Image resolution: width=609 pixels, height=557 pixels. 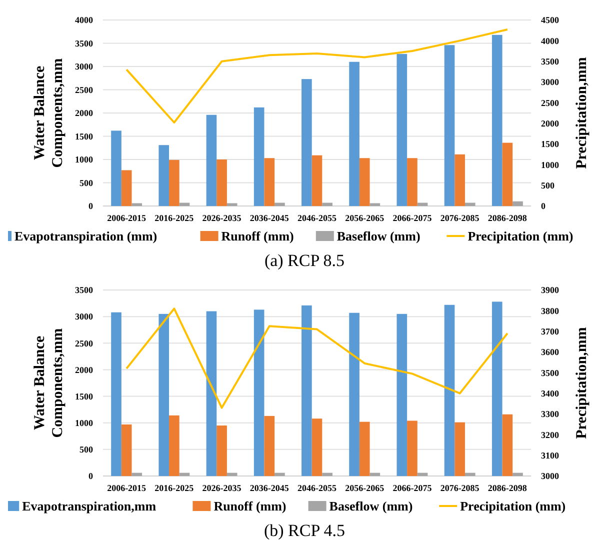 What do you see at coordinates (84, 113) in the screenshot?
I see `y-tick-label: 2000` at bounding box center [84, 113].